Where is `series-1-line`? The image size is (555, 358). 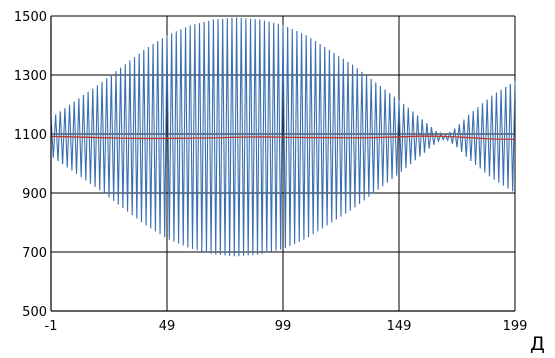
series-1-line is located at coordinates (283, 137).